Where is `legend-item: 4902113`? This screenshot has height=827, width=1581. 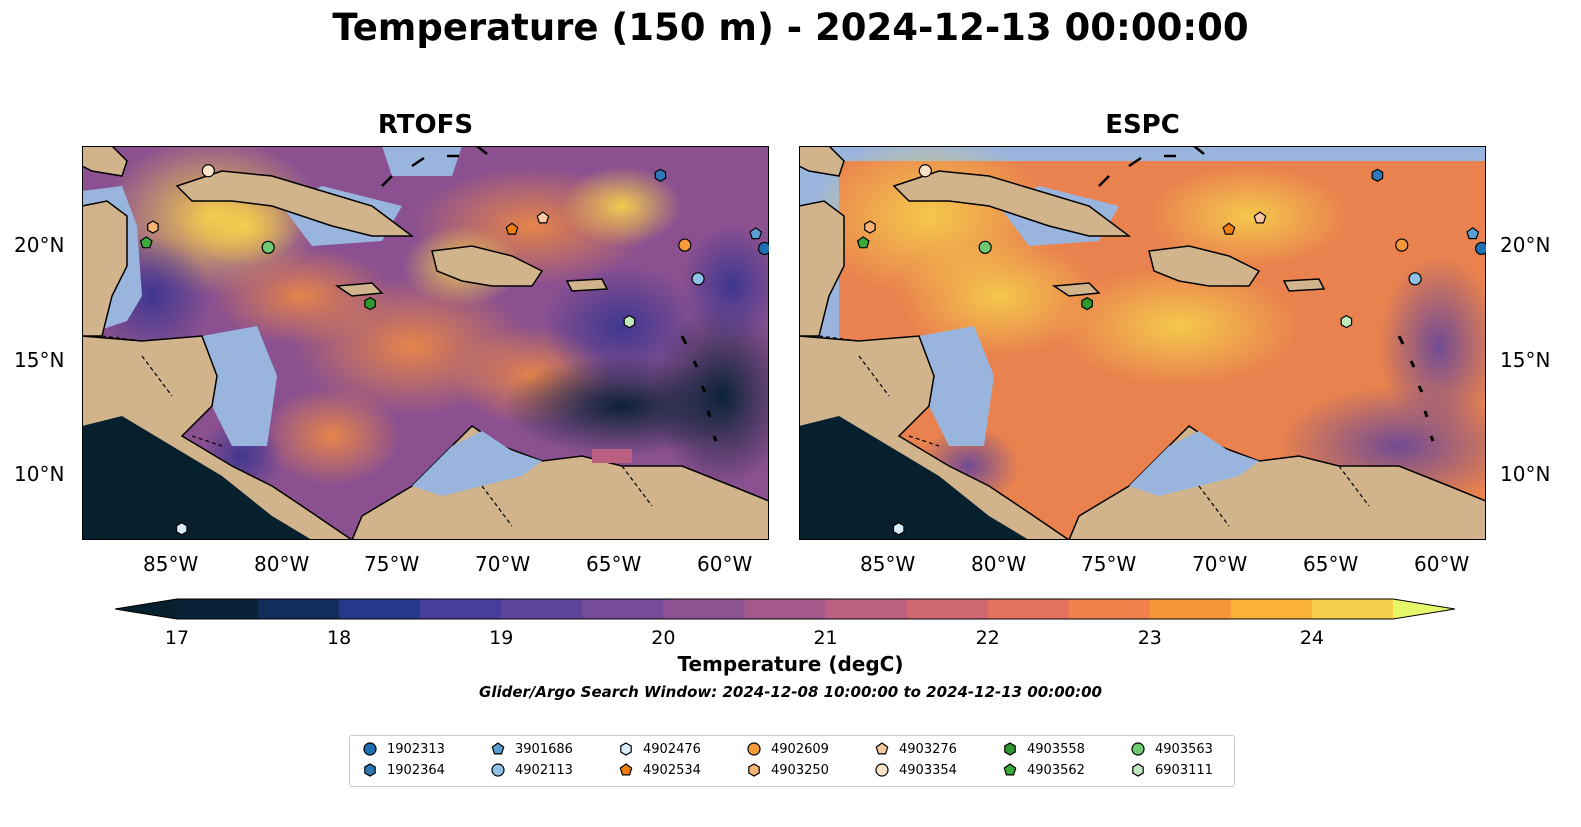 legend-item: 4902113 is located at coordinates (531, 770).